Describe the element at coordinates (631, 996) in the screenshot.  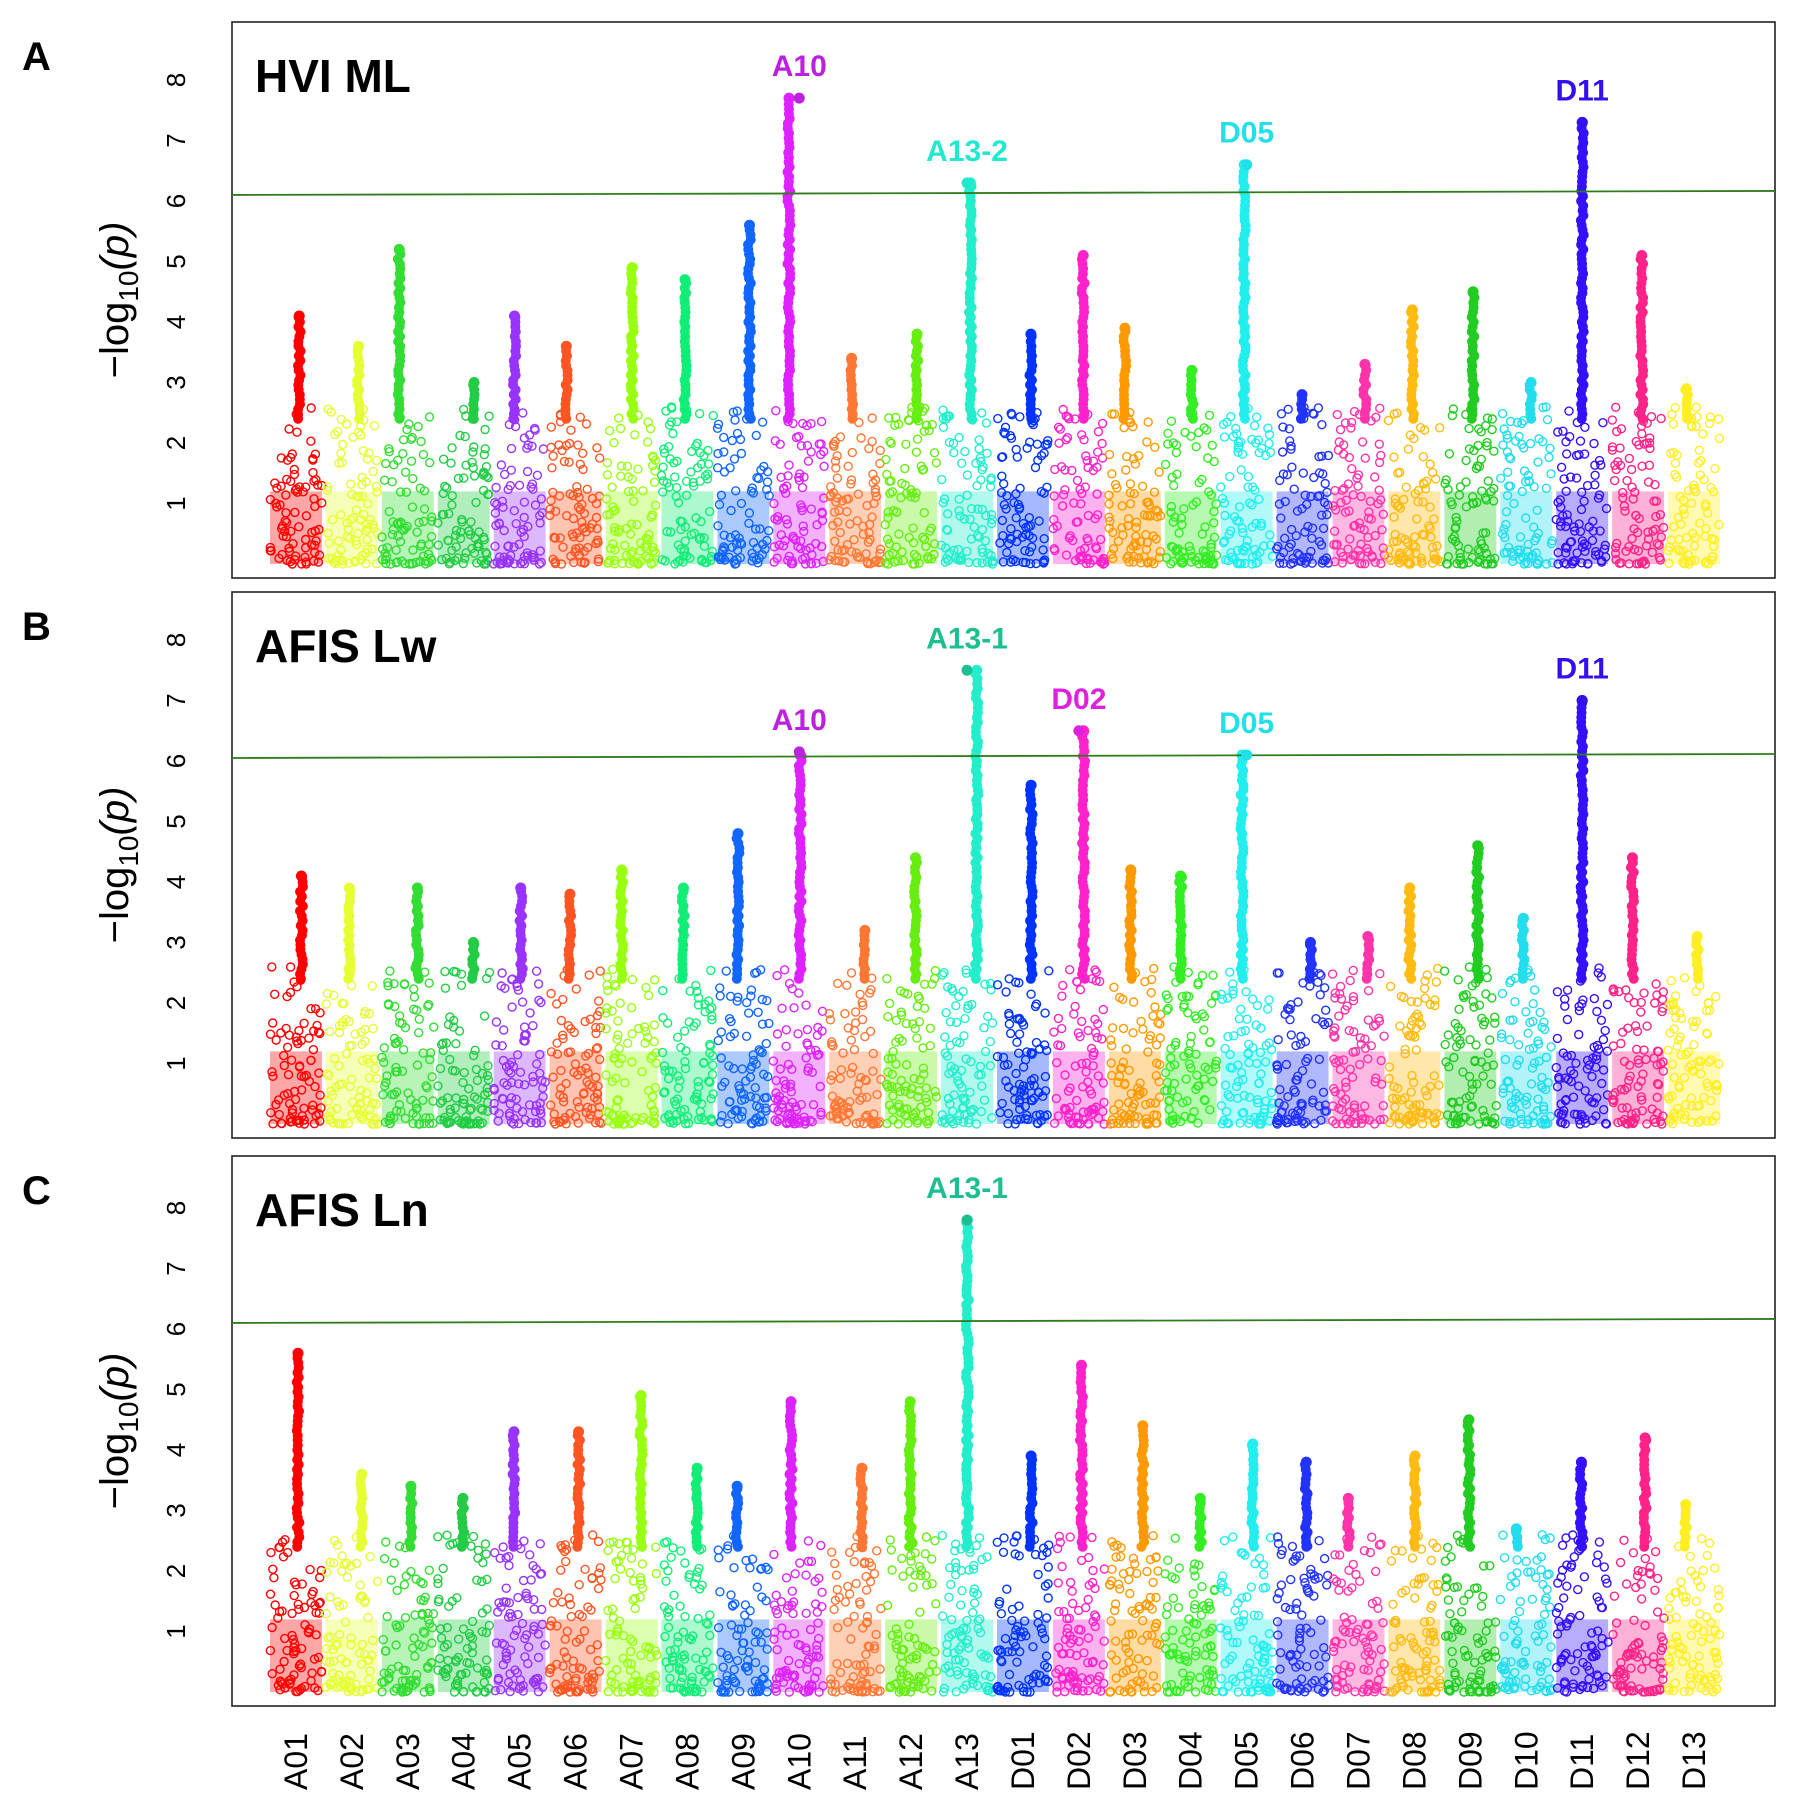
I see `chromosome-points-a07` at that location.